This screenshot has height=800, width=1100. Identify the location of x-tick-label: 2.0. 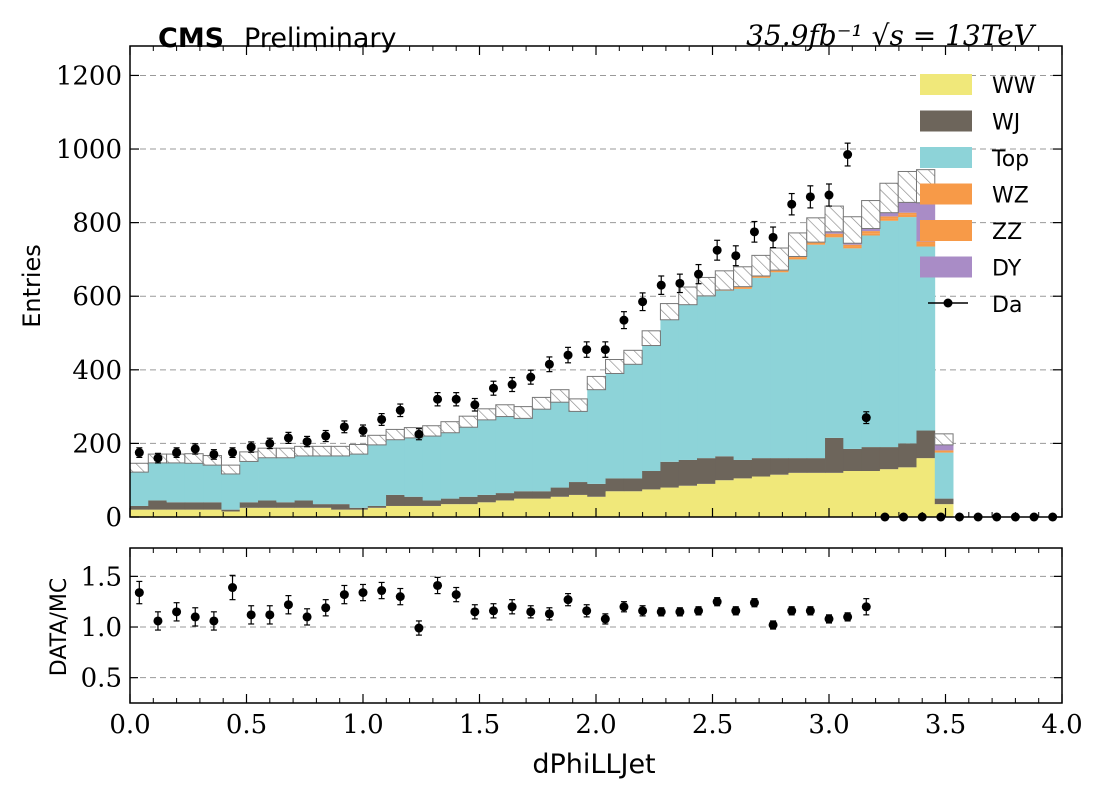
(595, 725).